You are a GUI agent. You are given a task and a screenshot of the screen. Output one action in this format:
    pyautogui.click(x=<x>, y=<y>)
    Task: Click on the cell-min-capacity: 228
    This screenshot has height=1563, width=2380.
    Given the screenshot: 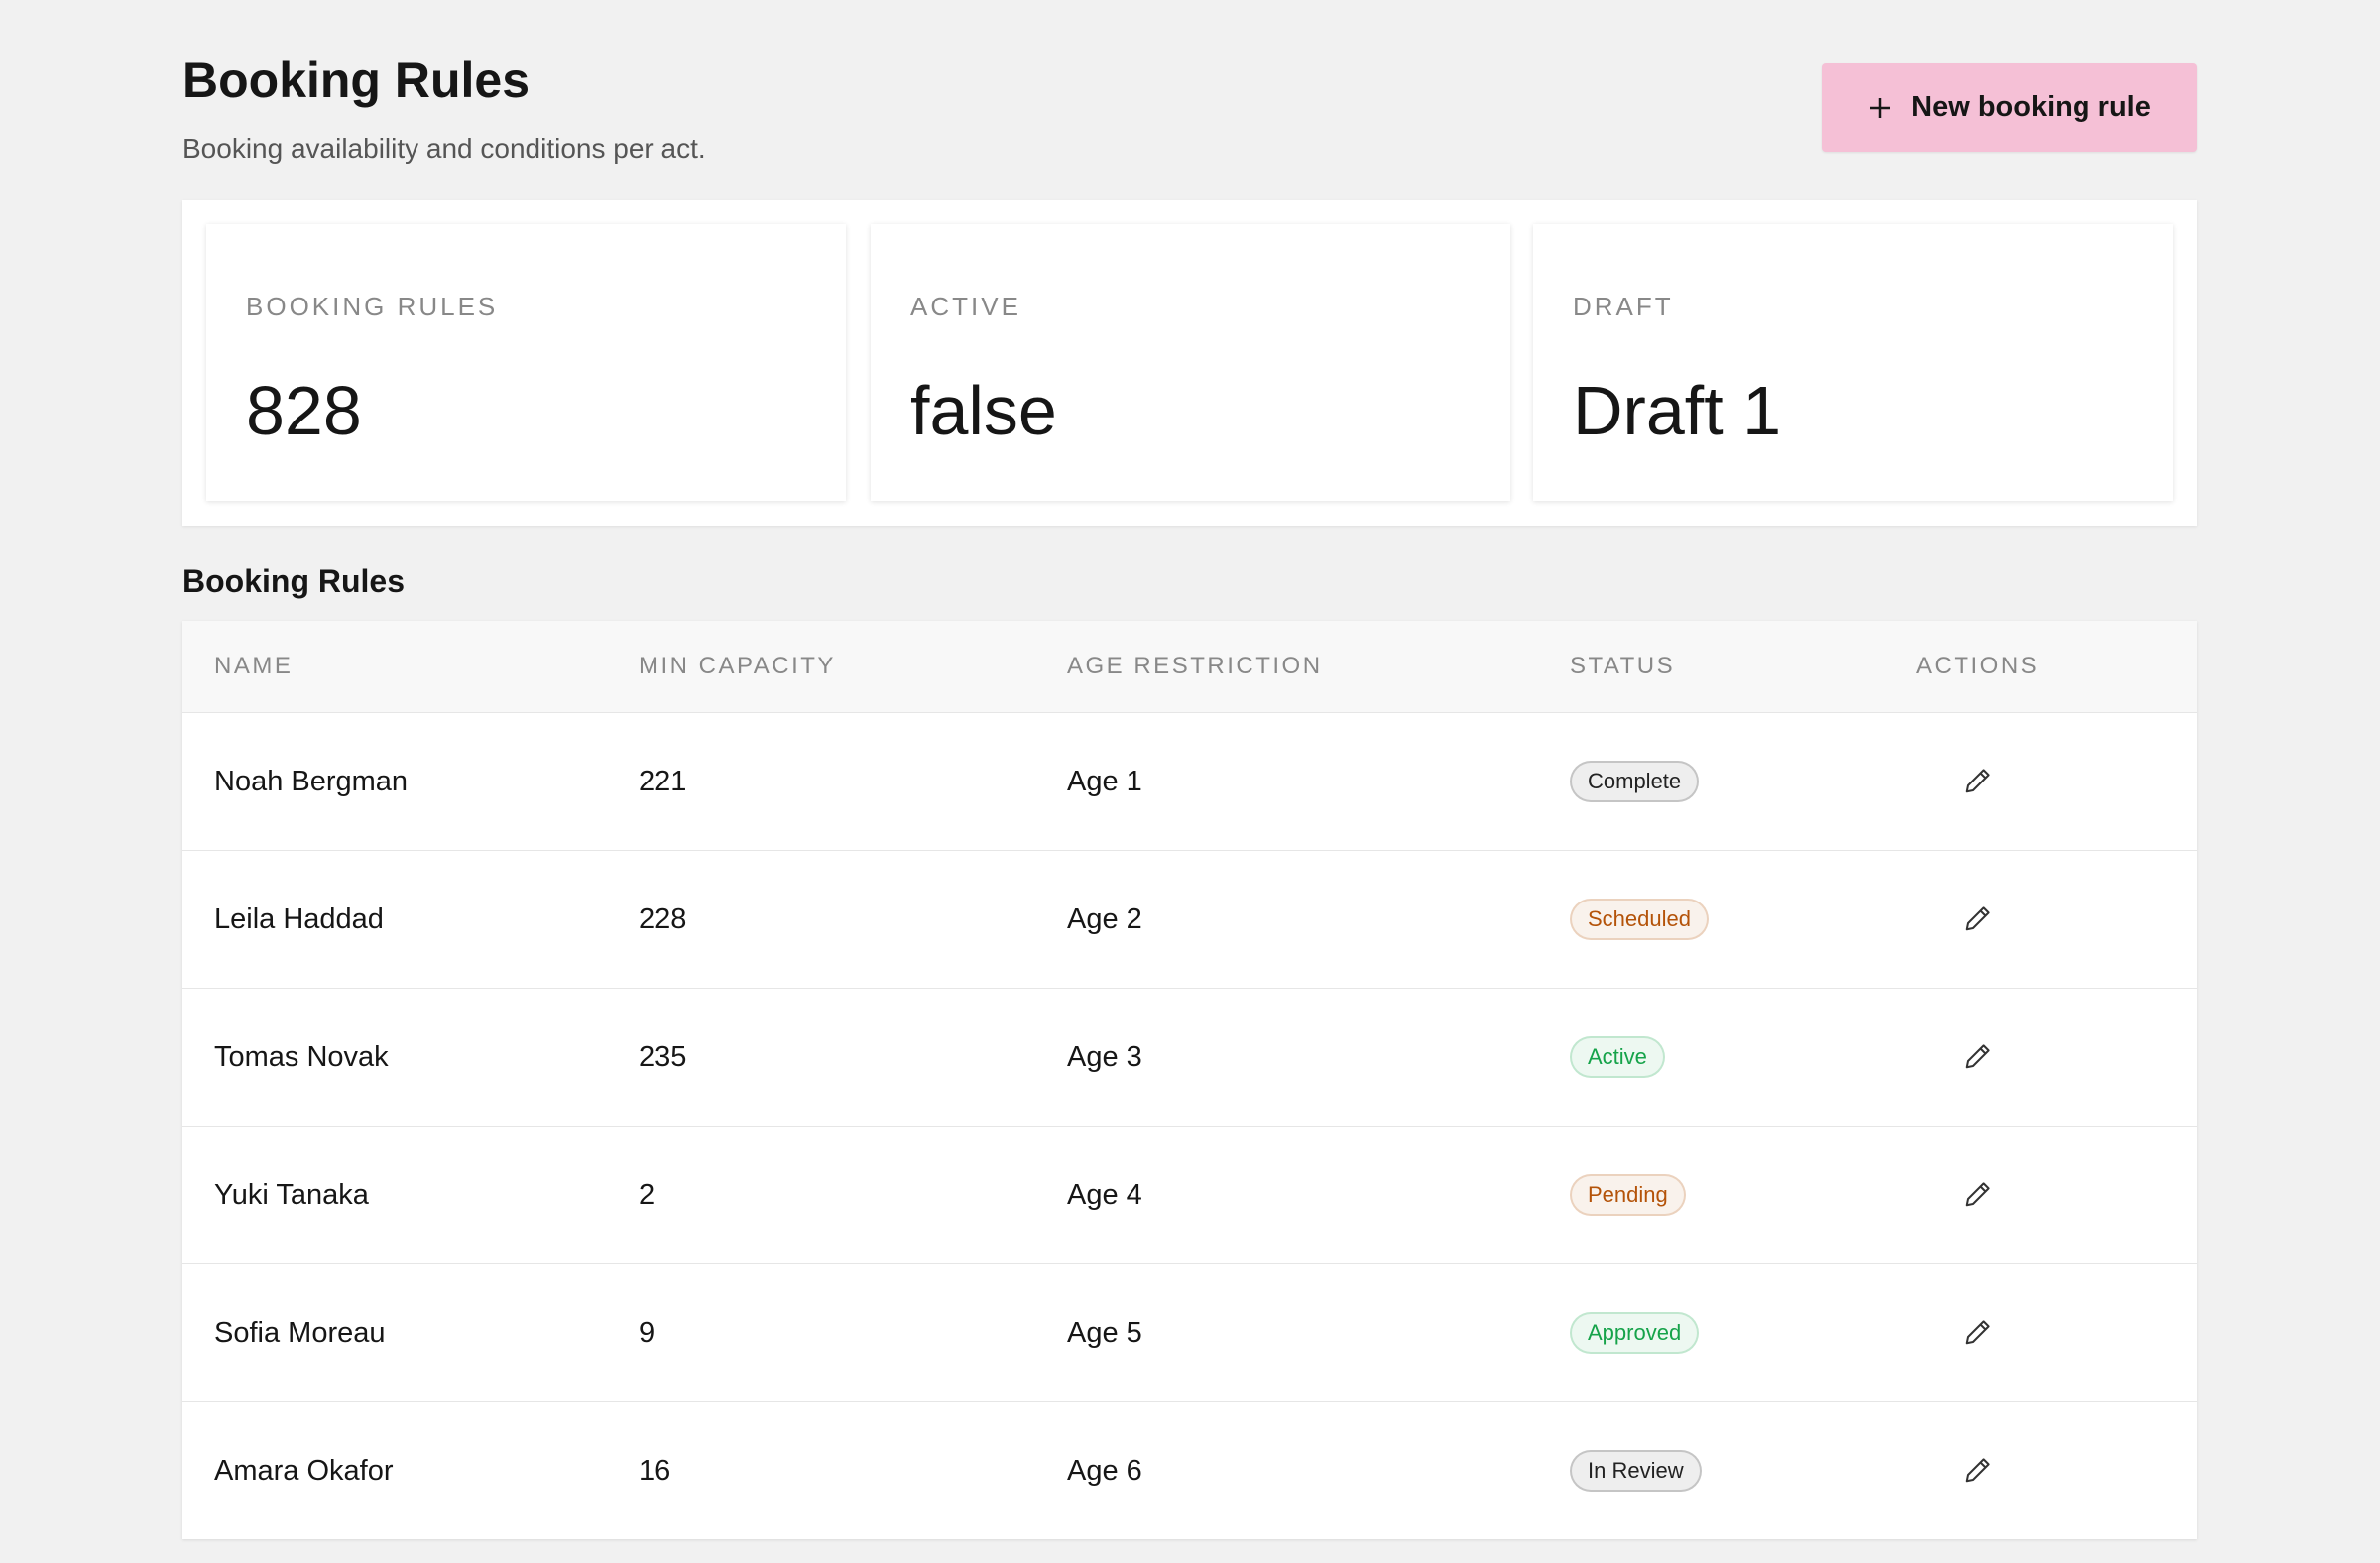 What is the action you would take?
    pyautogui.click(x=663, y=918)
    